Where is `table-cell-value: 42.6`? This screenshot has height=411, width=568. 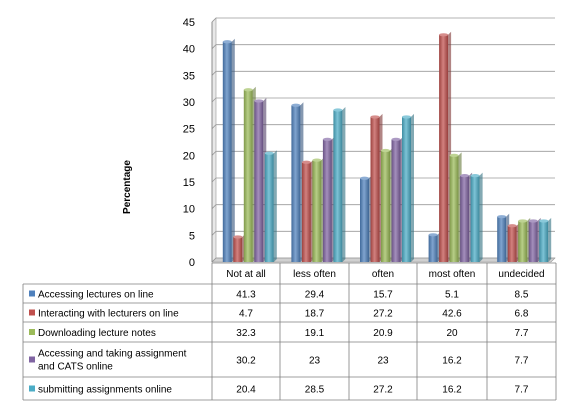 table-cell-value: 42.6 is located at coordinates (452, 314).